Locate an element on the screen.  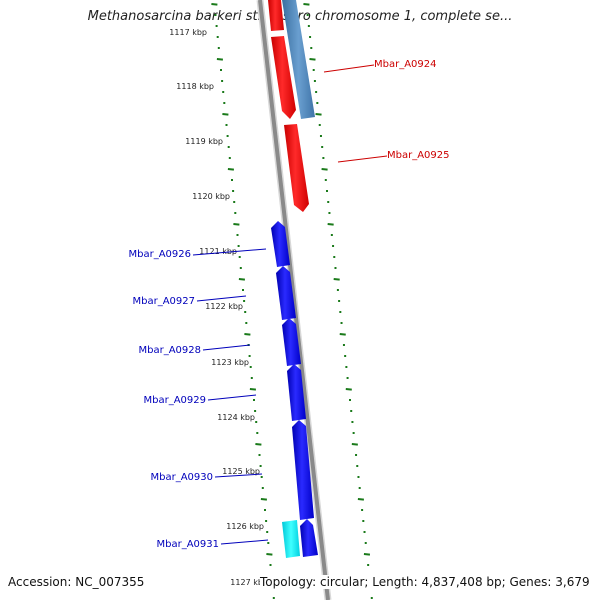
gene-arrow-mbar-a0925 is located at coordinates (296, 168).